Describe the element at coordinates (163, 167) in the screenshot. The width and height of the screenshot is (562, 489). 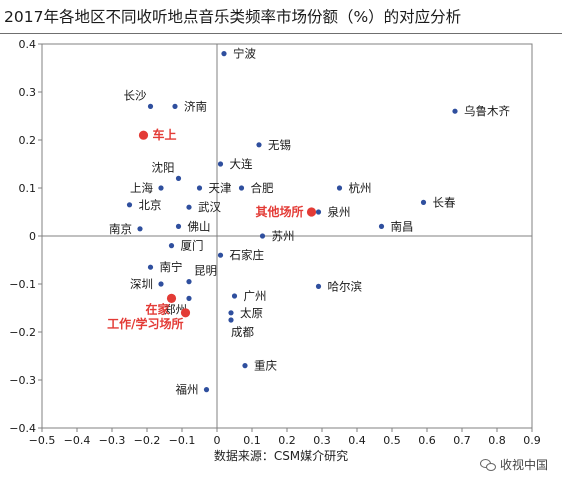
I see `city-label: 沈阳` at that location.